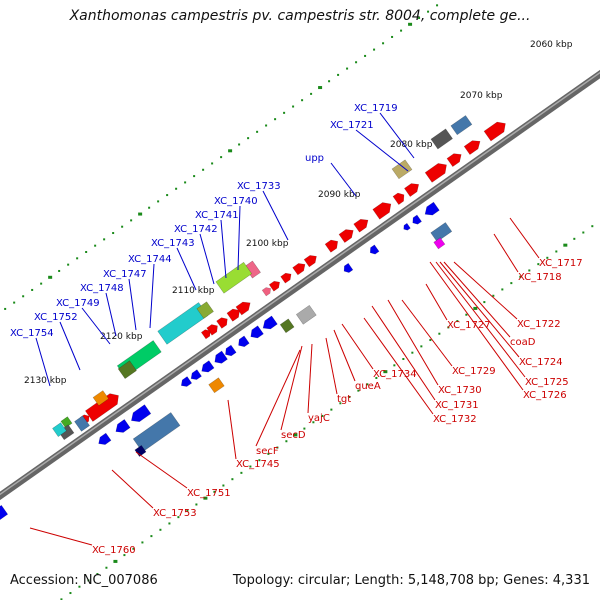 This screenshot has width=600, height=600. What do you see at coordinates (56, 317) in the screenshot?
I see `gene-label-forward: XC_1752` at bounding box center [56, 317].